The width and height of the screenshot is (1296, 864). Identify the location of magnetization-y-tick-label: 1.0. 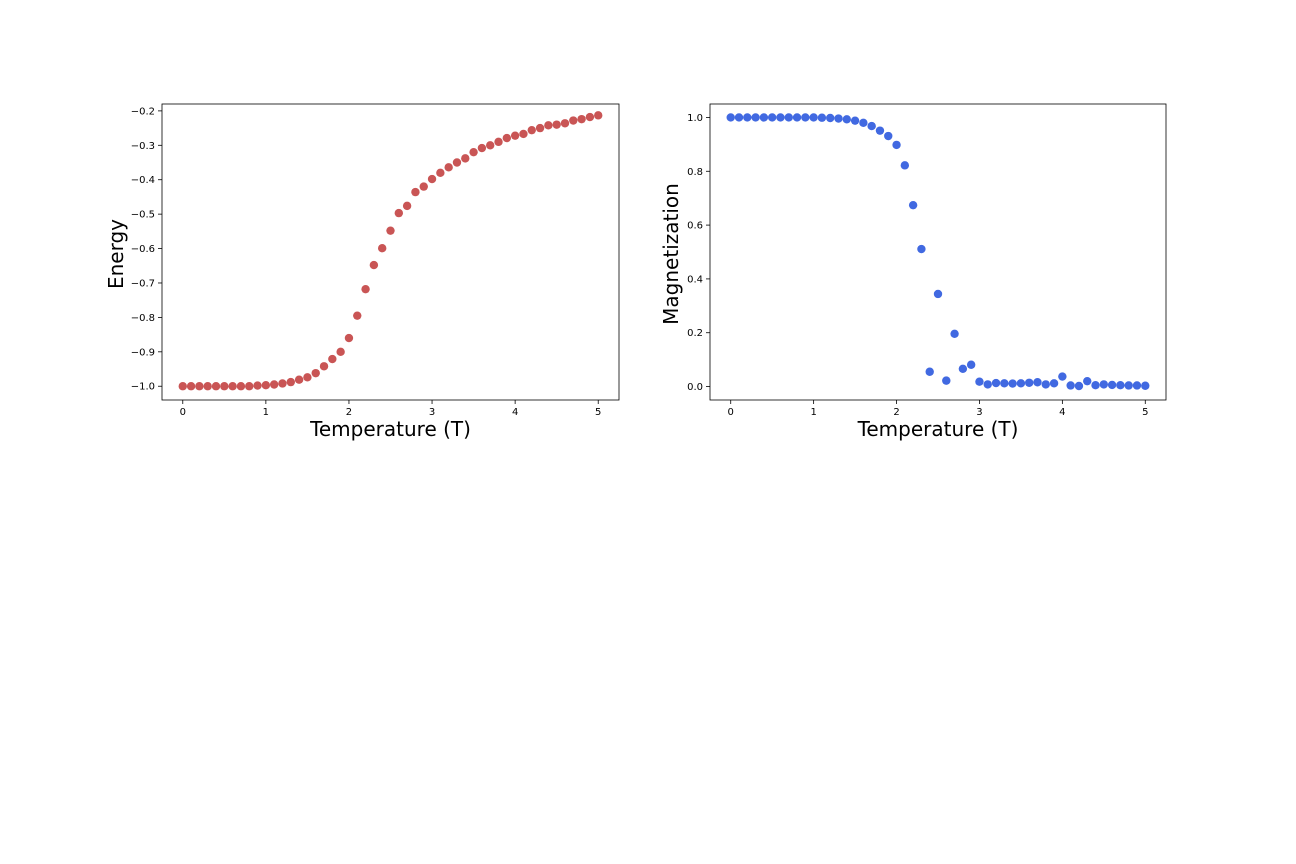
(695, 118).